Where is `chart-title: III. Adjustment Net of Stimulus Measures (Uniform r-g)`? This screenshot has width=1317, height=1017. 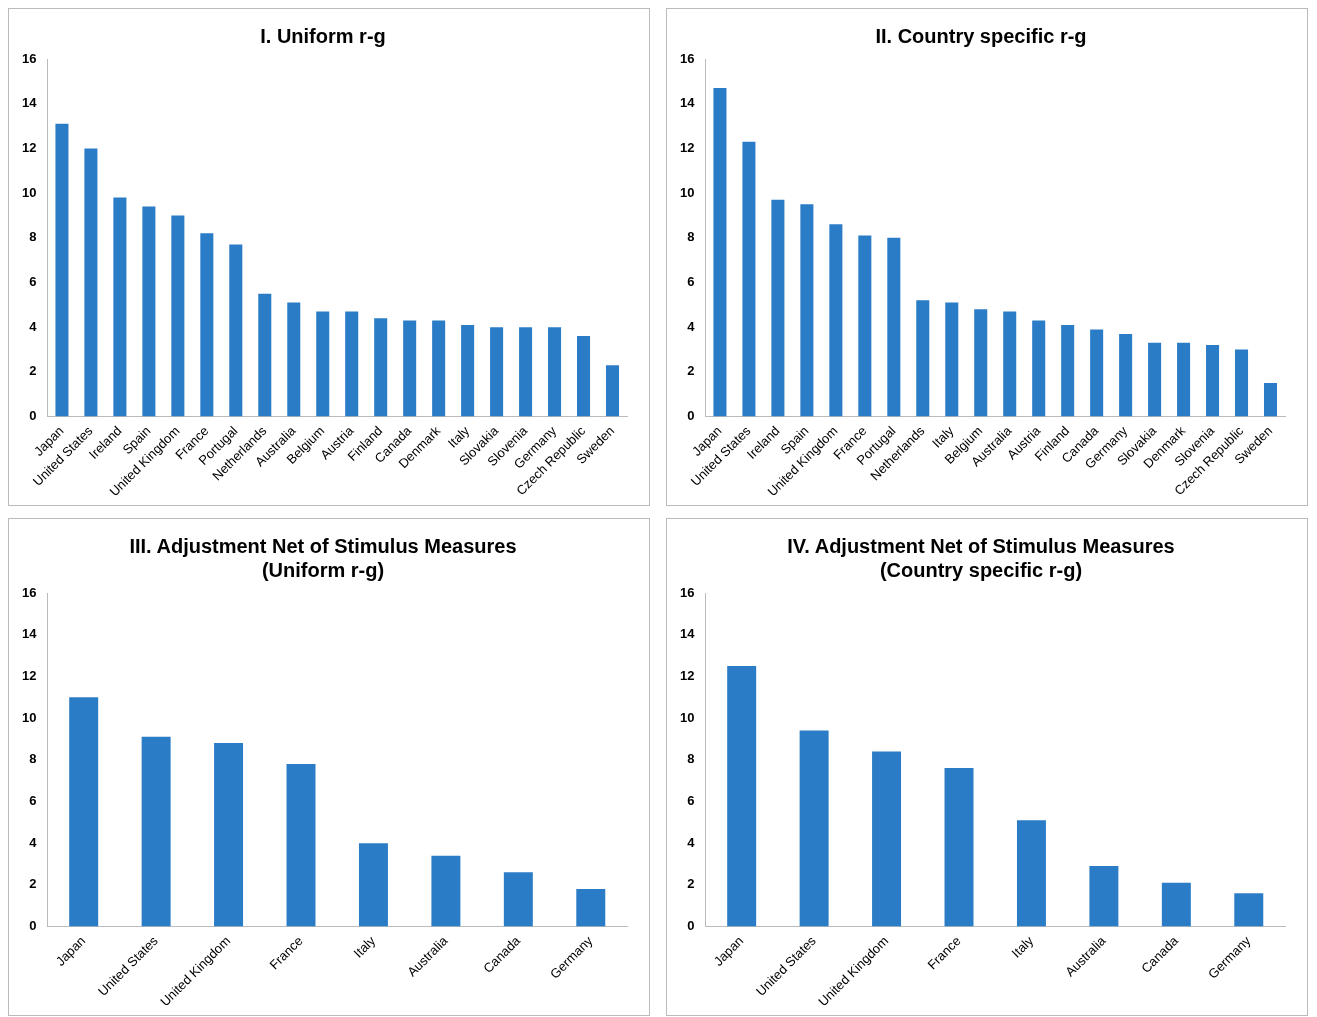
chart-title: III. Adjustment Net of Stimulus Measures (Uniform r-g) is located at coordinates (323, 557).